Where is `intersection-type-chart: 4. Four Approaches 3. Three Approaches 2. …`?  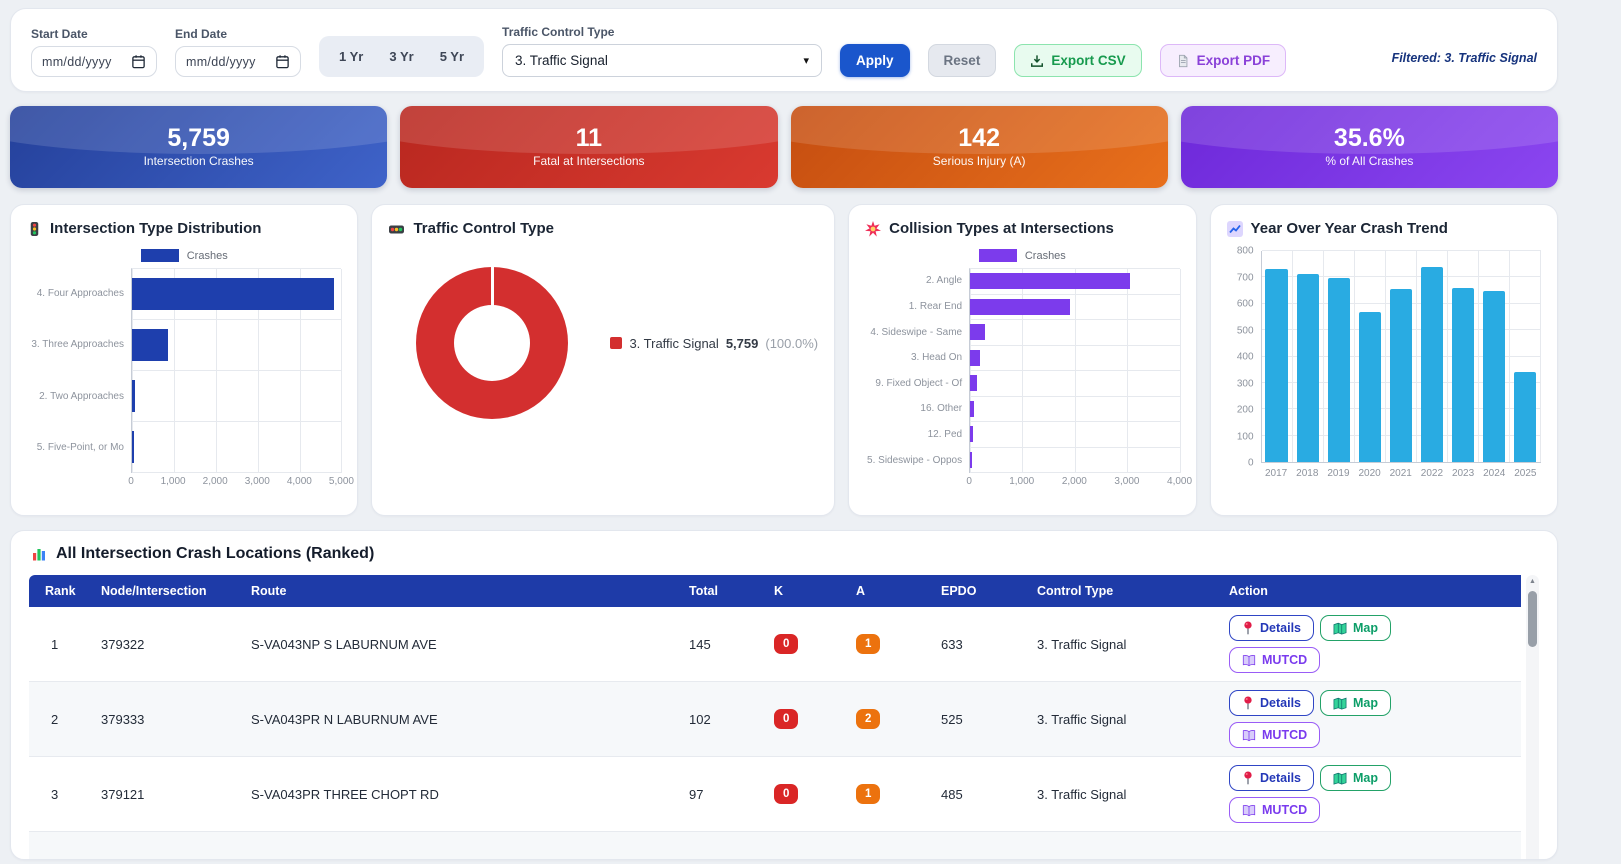
intersection-type-chart: 4. Four Approaches 3. Three Approaches 2. … is located at coordinates (190, 381).